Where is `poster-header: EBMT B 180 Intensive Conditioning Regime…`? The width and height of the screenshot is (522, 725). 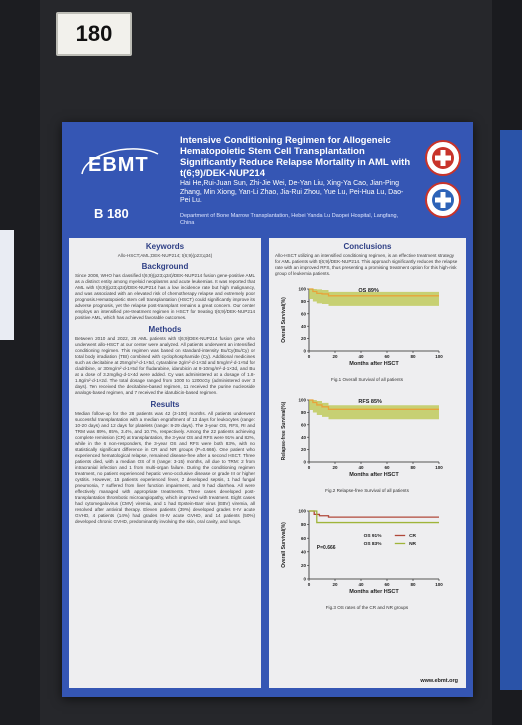
poster-header: EBMT B 180 Intensive Conditioning Regime… is located at coordinates (267, 176).